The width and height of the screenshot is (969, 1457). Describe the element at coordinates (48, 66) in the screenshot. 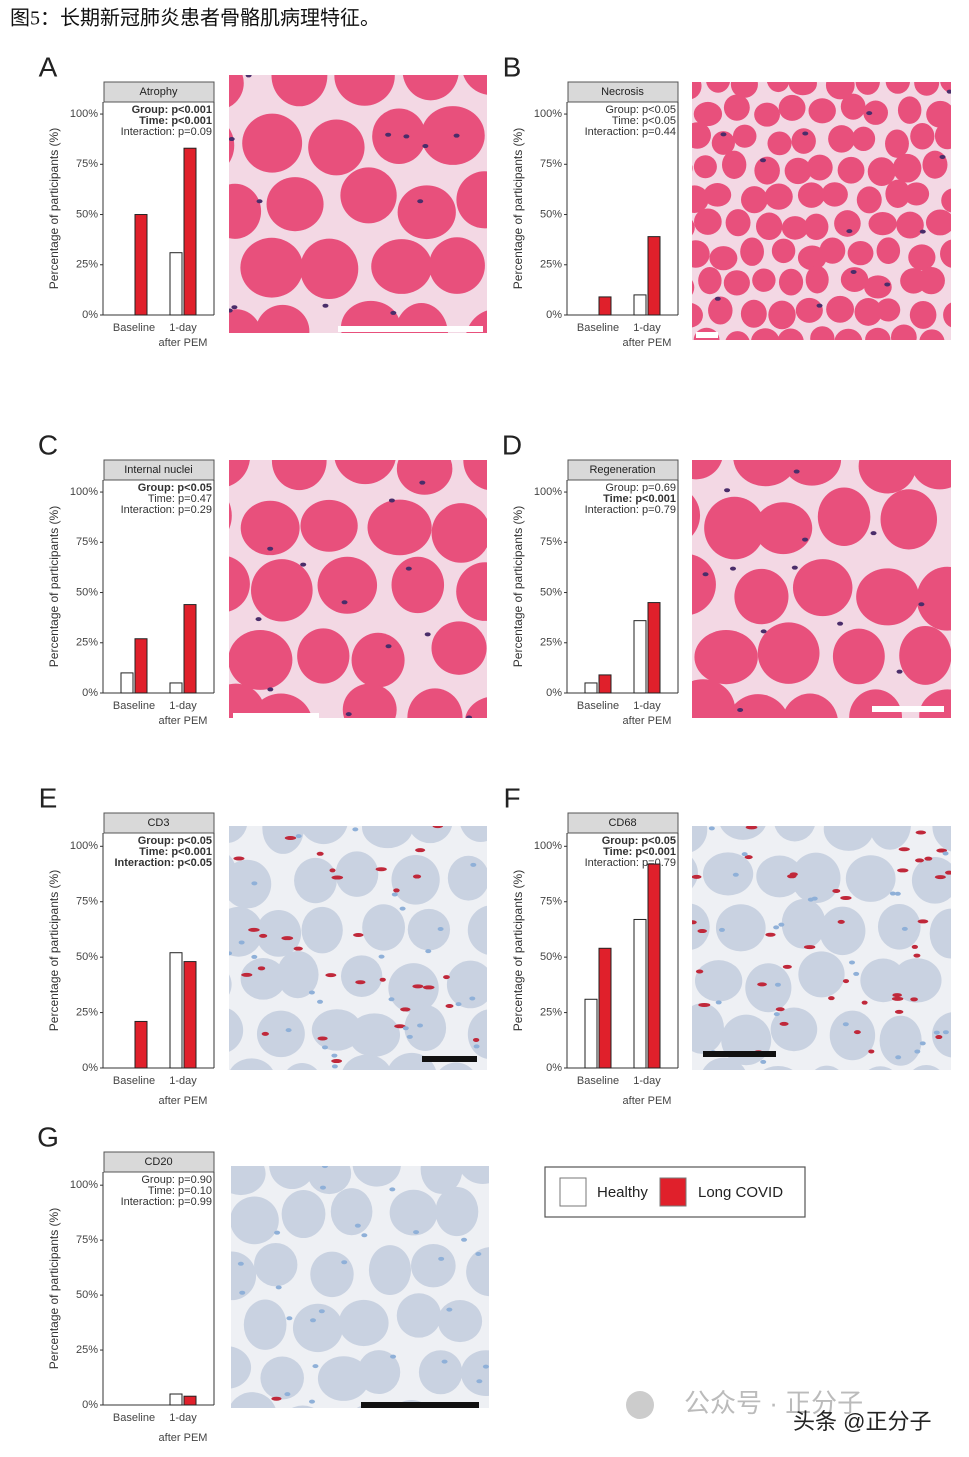

I see `panel-label: A` at that location.